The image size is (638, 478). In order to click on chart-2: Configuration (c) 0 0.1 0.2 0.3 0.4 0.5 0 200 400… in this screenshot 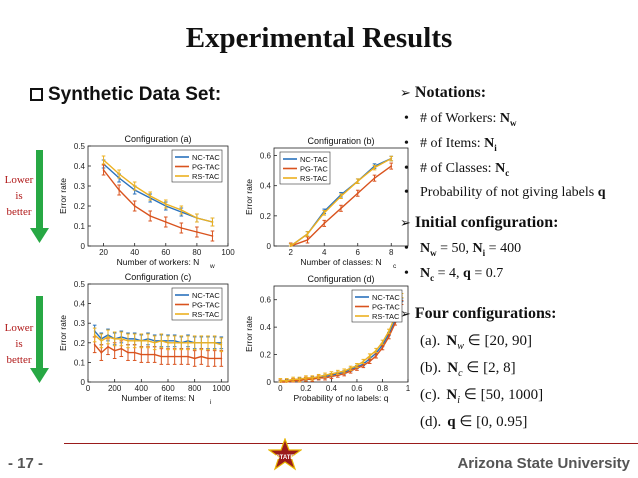, I will do `click(144, 339)`.